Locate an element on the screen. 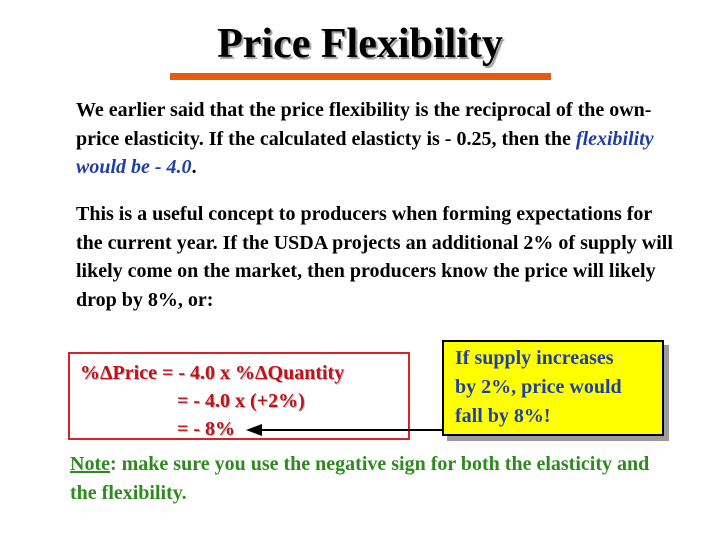 The width and height of the screenshot is (720, 540). equation-line-2: = - 4.0 x (+2%) is located at coordinates (241, 401).